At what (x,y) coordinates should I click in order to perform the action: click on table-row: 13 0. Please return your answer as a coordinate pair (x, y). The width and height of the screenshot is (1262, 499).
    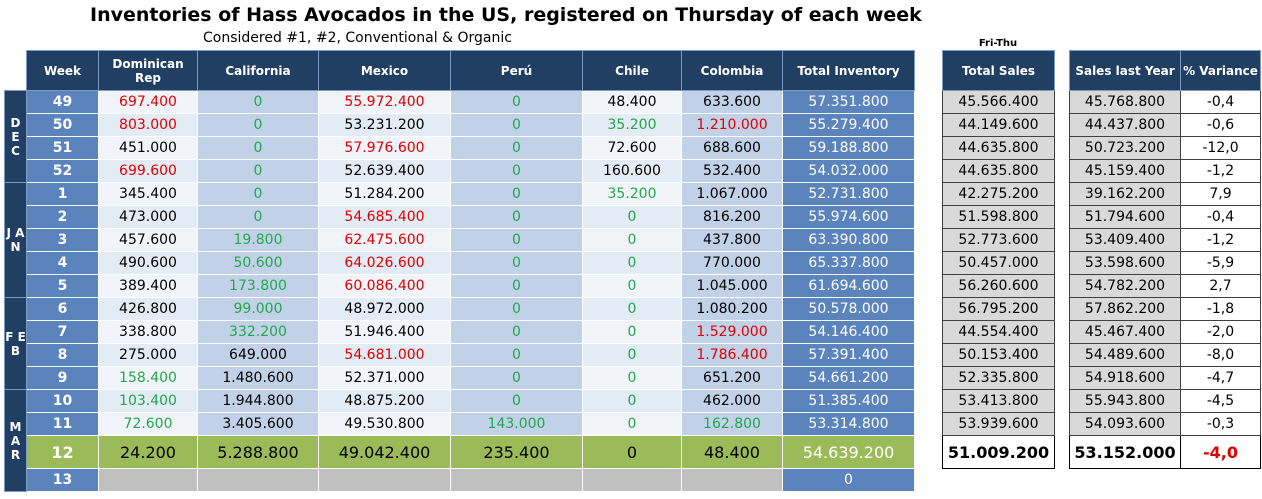
    Looking at the image, I should click on (460, 480).